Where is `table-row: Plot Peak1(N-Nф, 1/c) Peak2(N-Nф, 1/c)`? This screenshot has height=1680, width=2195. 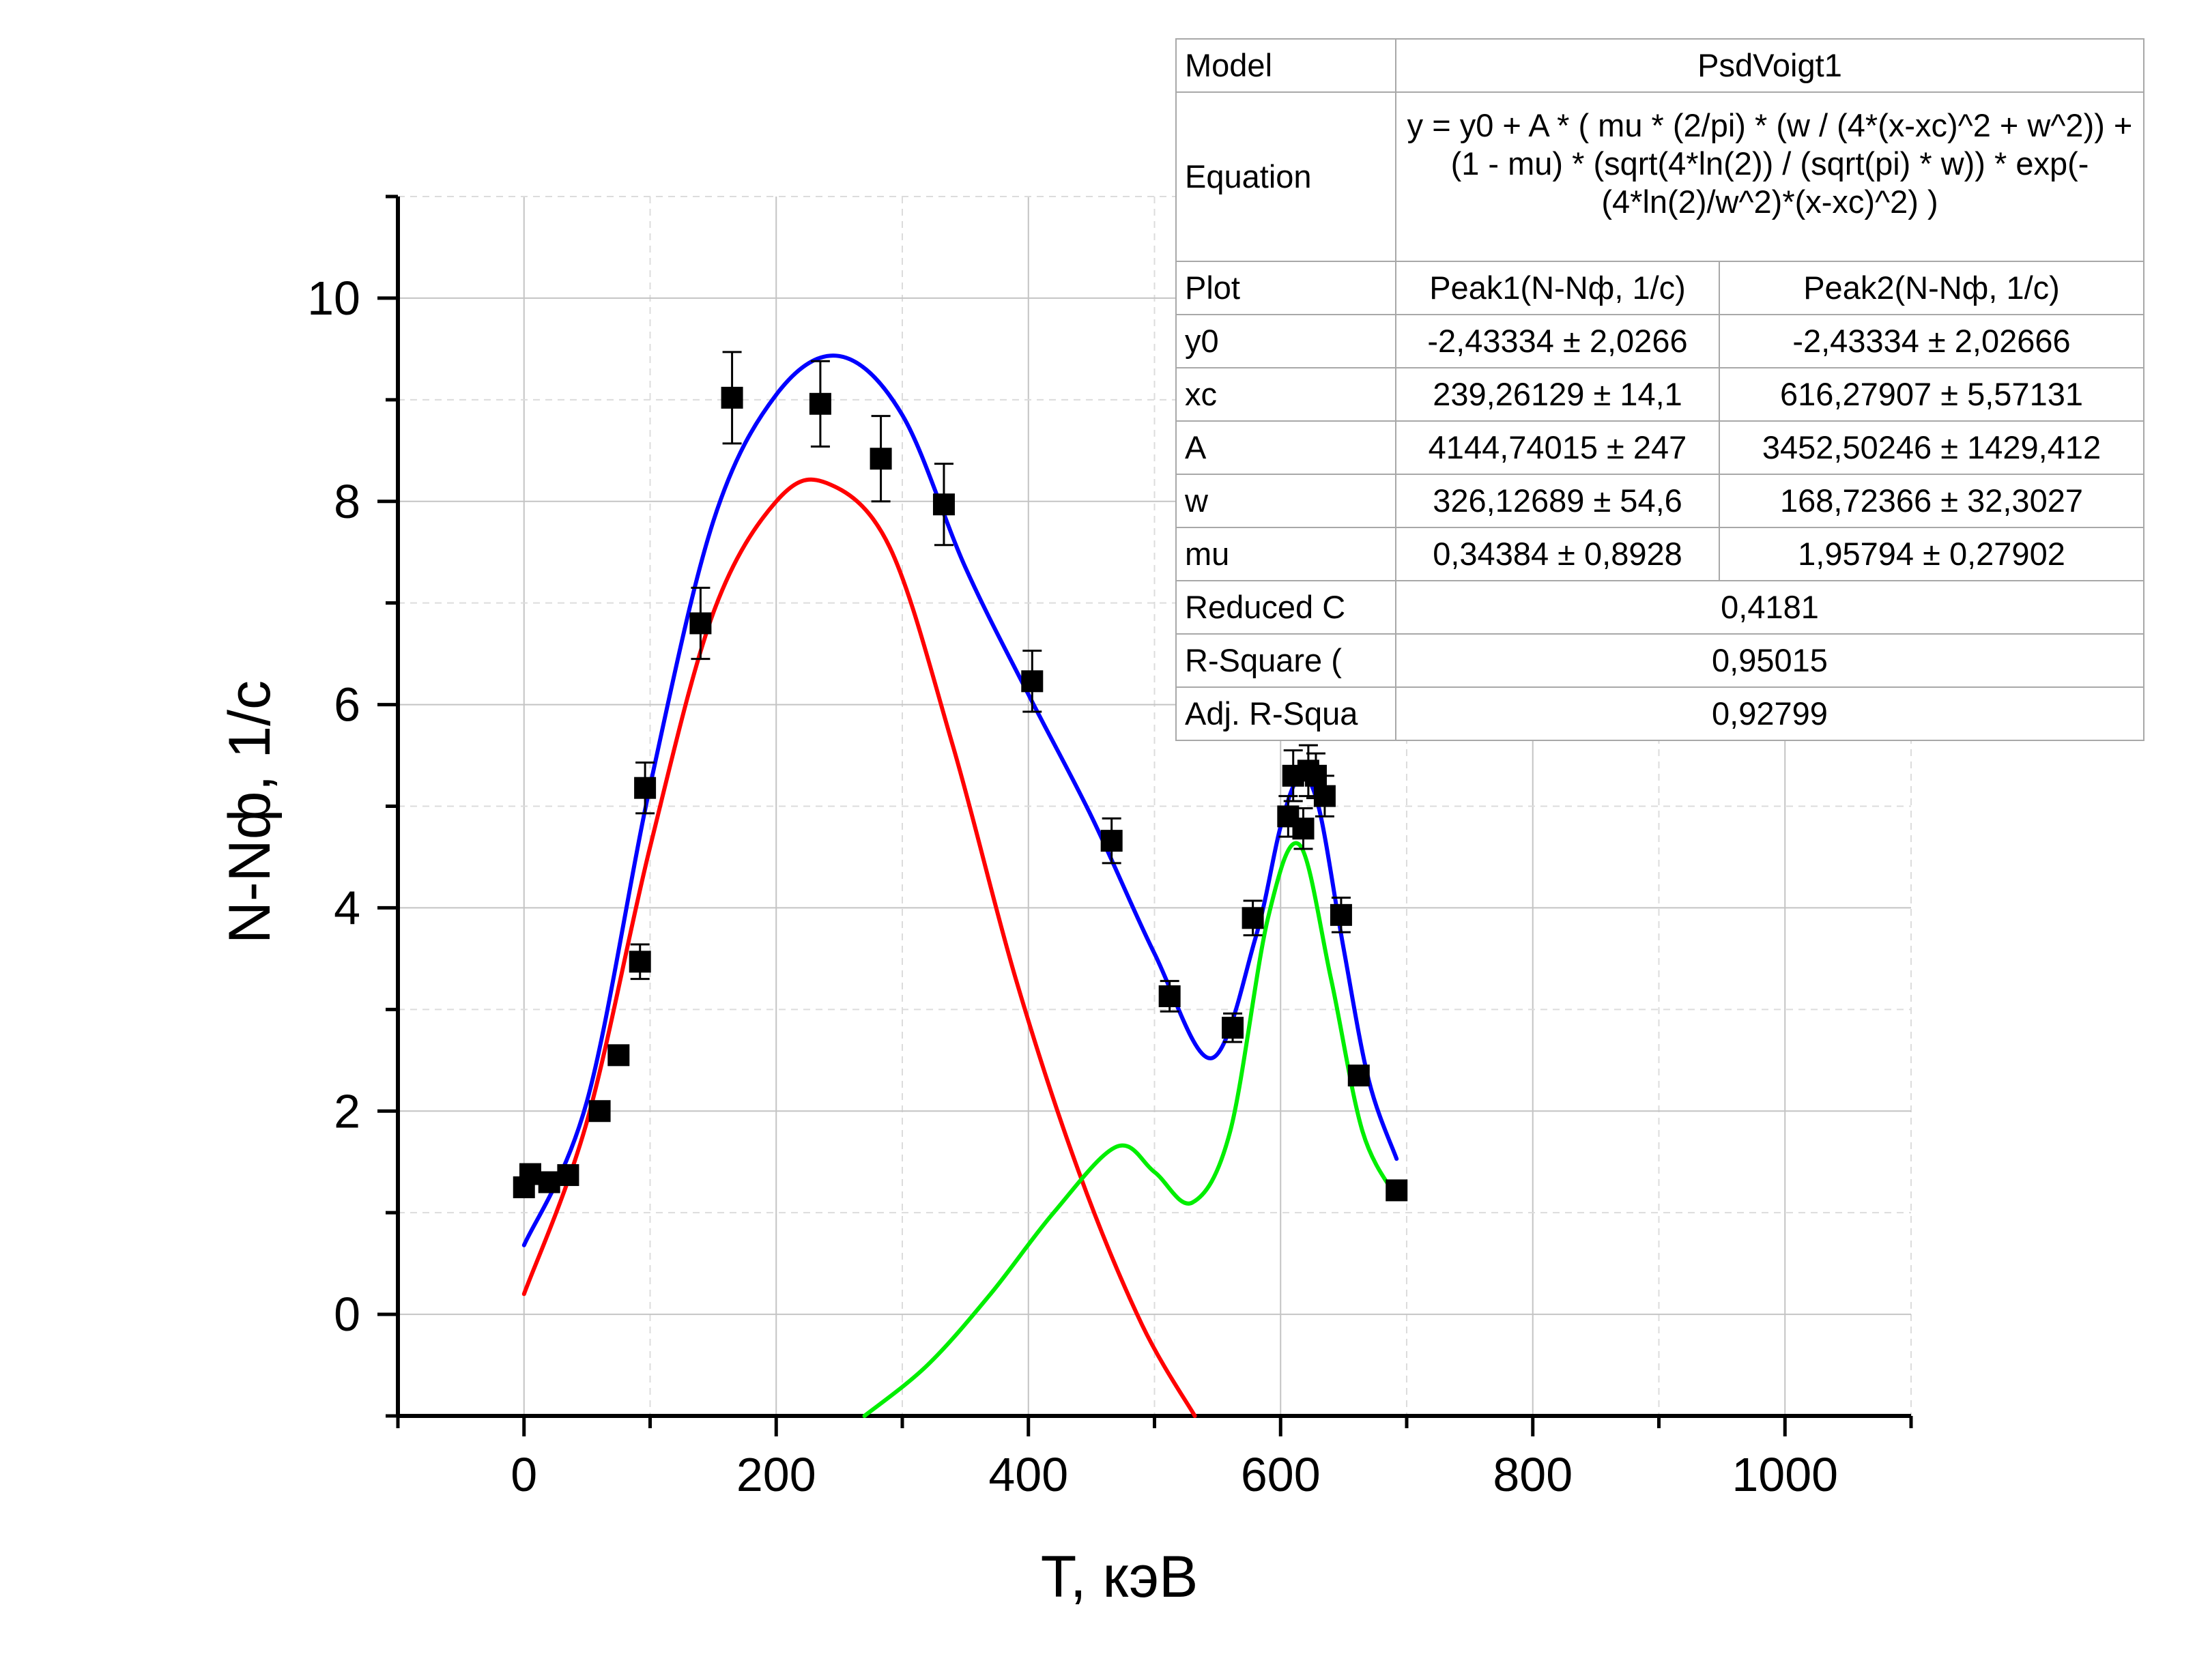 table-row: Plot Peak1(N-Nф, 1/c) Peak2(N-Nф, 1/c) is located at coordinates (1660, 288).